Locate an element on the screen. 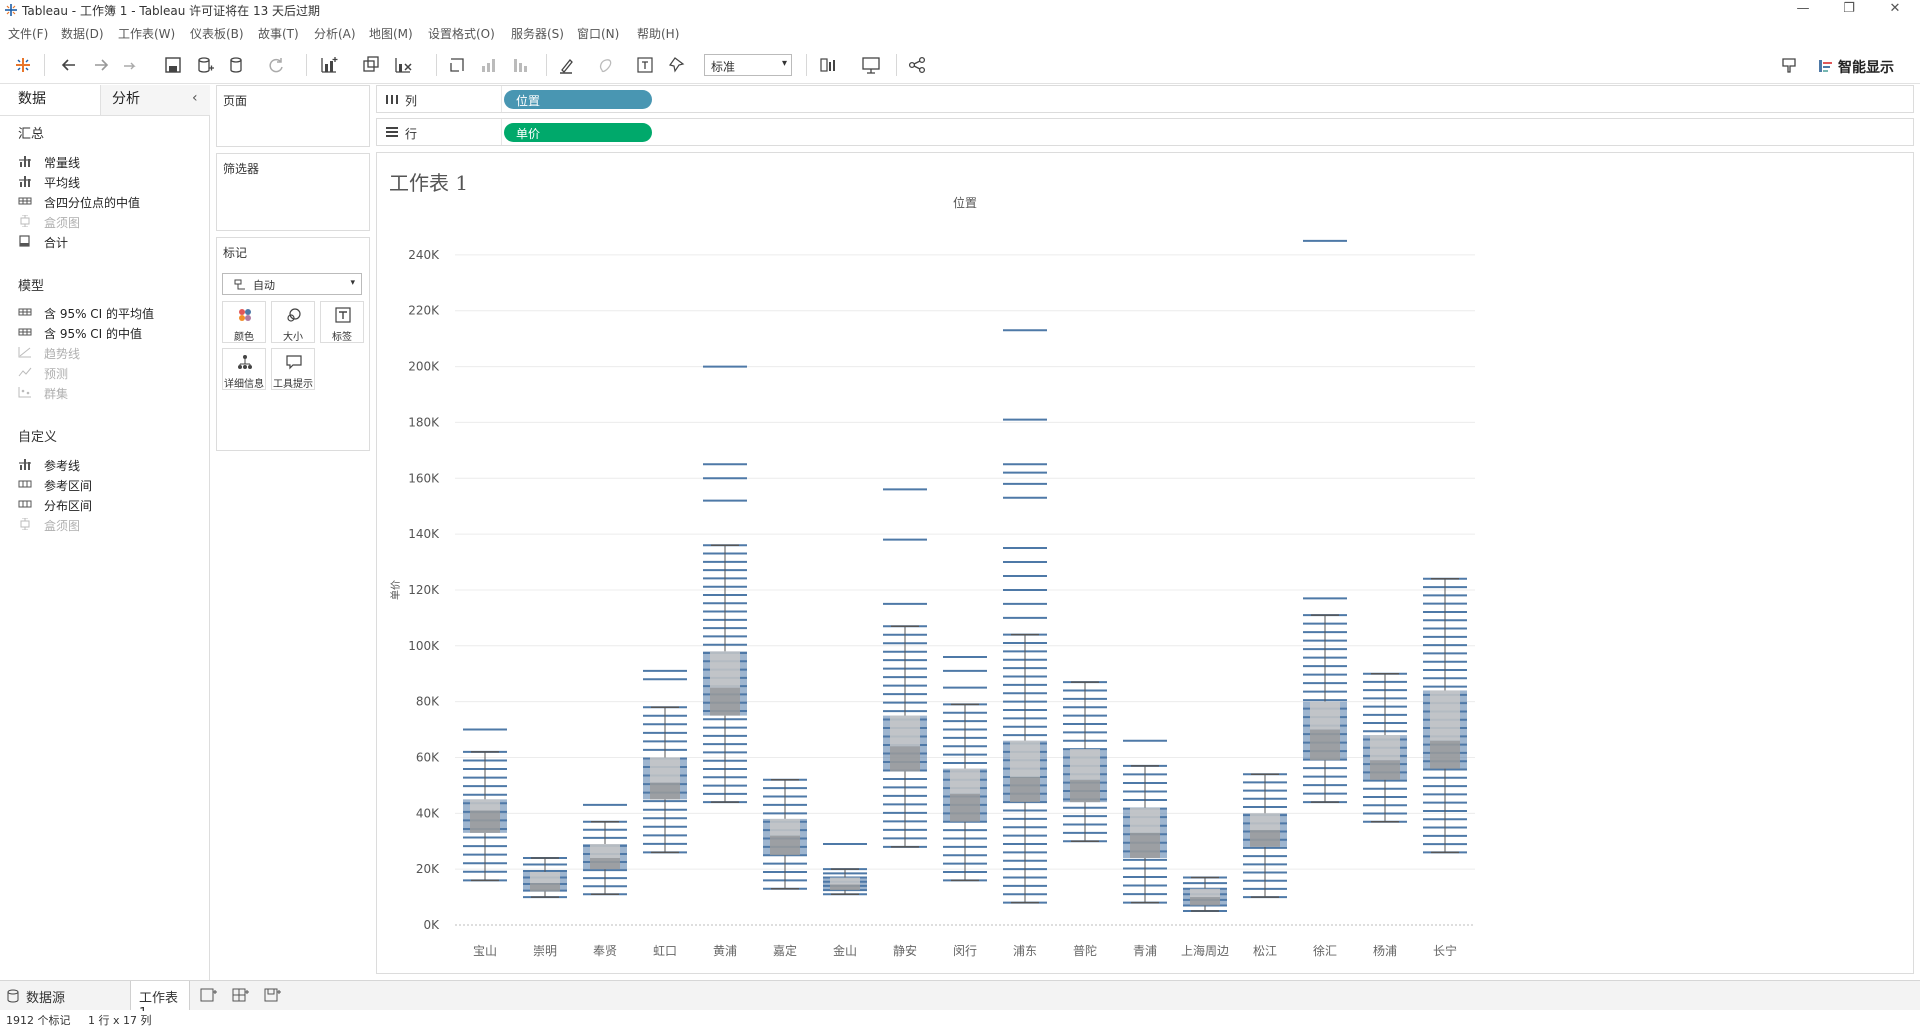 The height and width of the screenshot is (1027, 1920). highlight-icon is located at coordinates (567, 65).